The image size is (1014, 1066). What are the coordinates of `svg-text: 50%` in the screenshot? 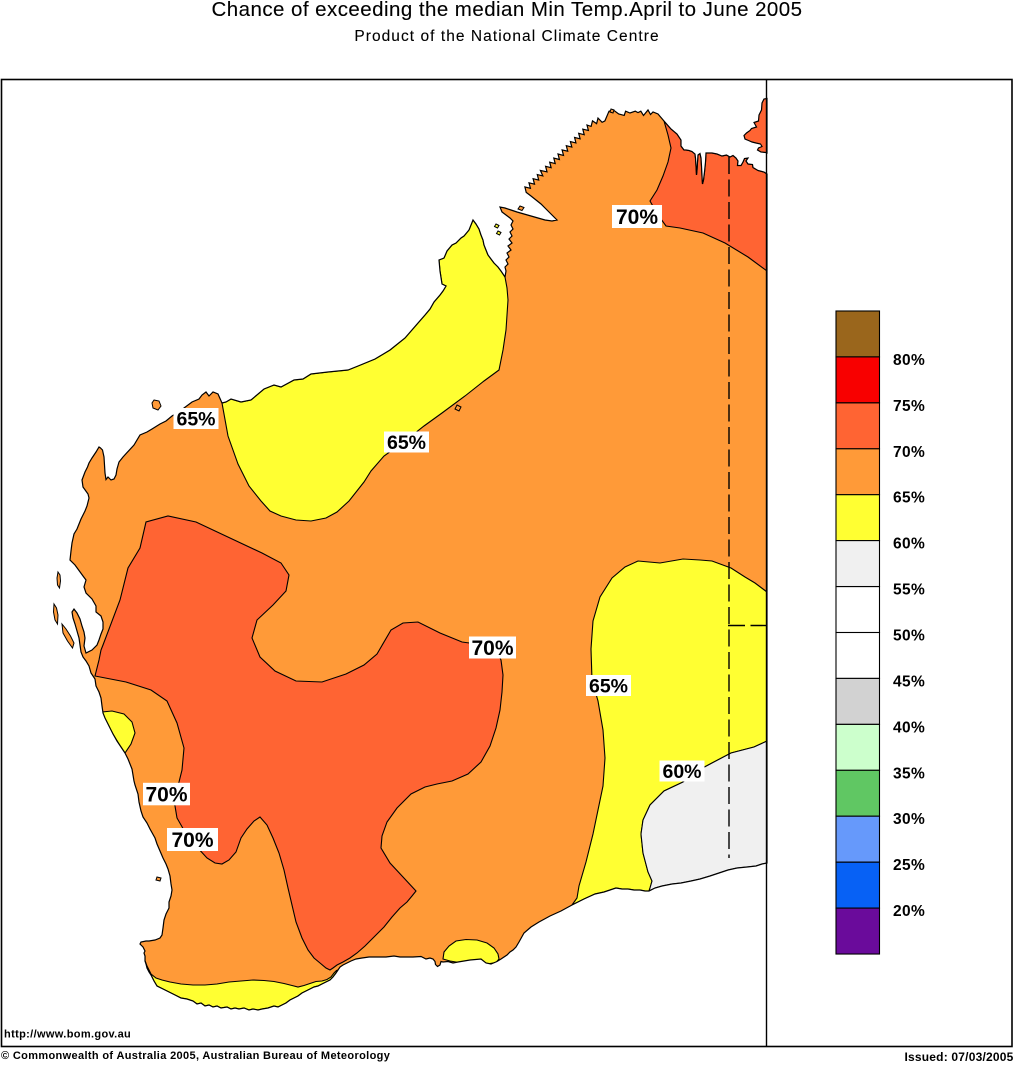 It's located at (909, 636).